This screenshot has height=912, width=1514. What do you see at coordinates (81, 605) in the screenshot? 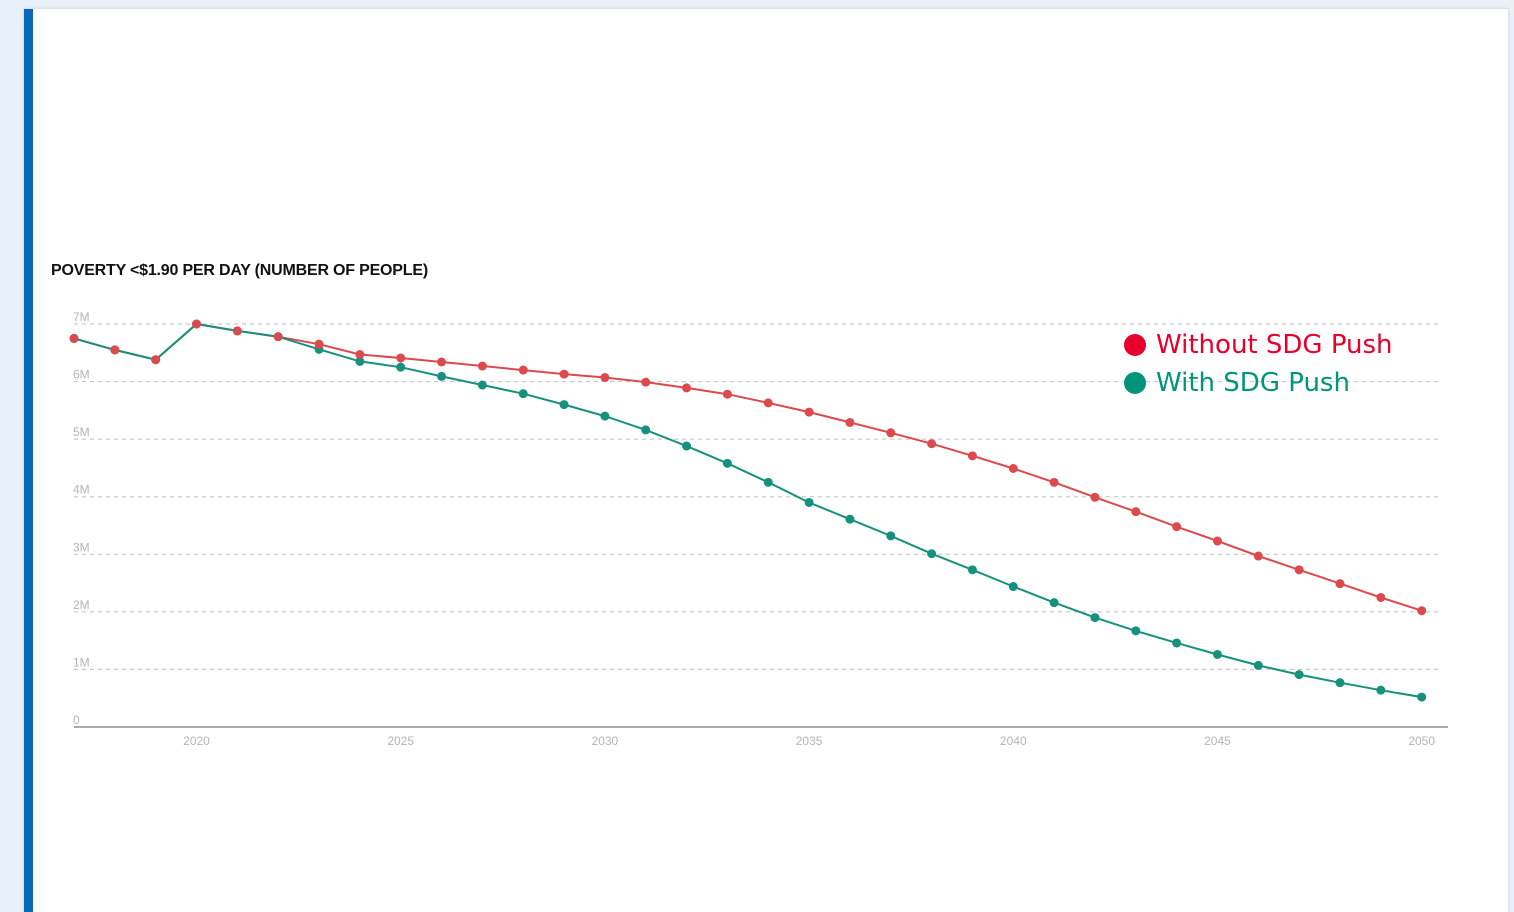
I see `y-tick-label: 2M` at bounding box center [81, 605].